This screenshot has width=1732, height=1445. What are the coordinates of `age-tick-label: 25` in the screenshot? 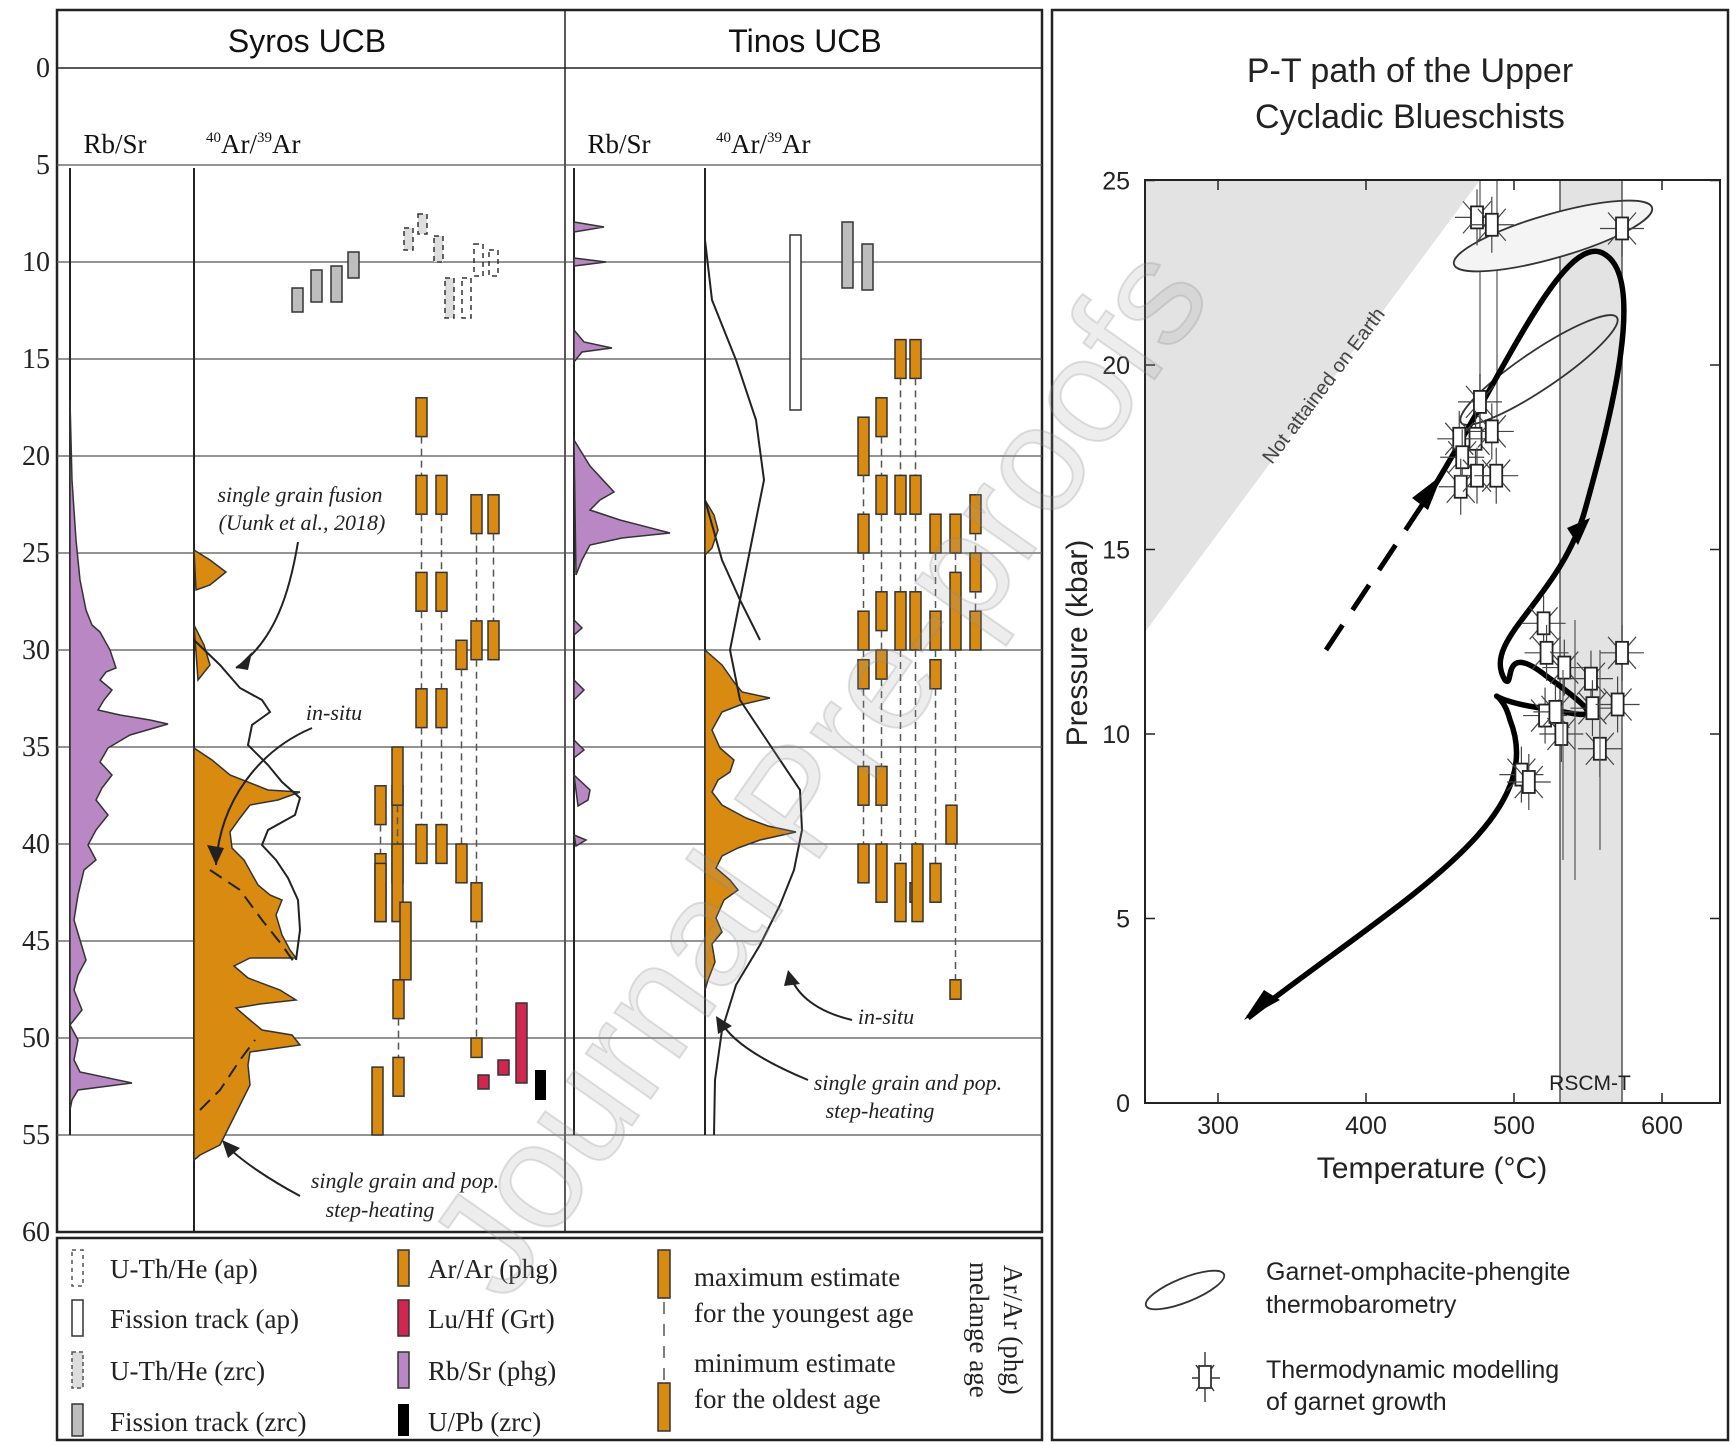 It's located at (36, 553).